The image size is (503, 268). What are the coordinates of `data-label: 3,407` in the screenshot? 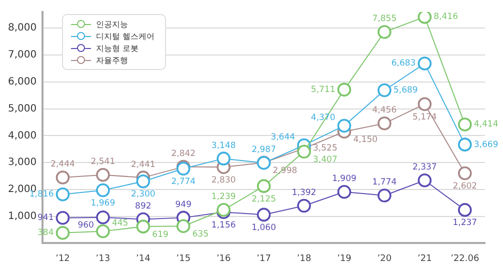 It's located at (325, 159).